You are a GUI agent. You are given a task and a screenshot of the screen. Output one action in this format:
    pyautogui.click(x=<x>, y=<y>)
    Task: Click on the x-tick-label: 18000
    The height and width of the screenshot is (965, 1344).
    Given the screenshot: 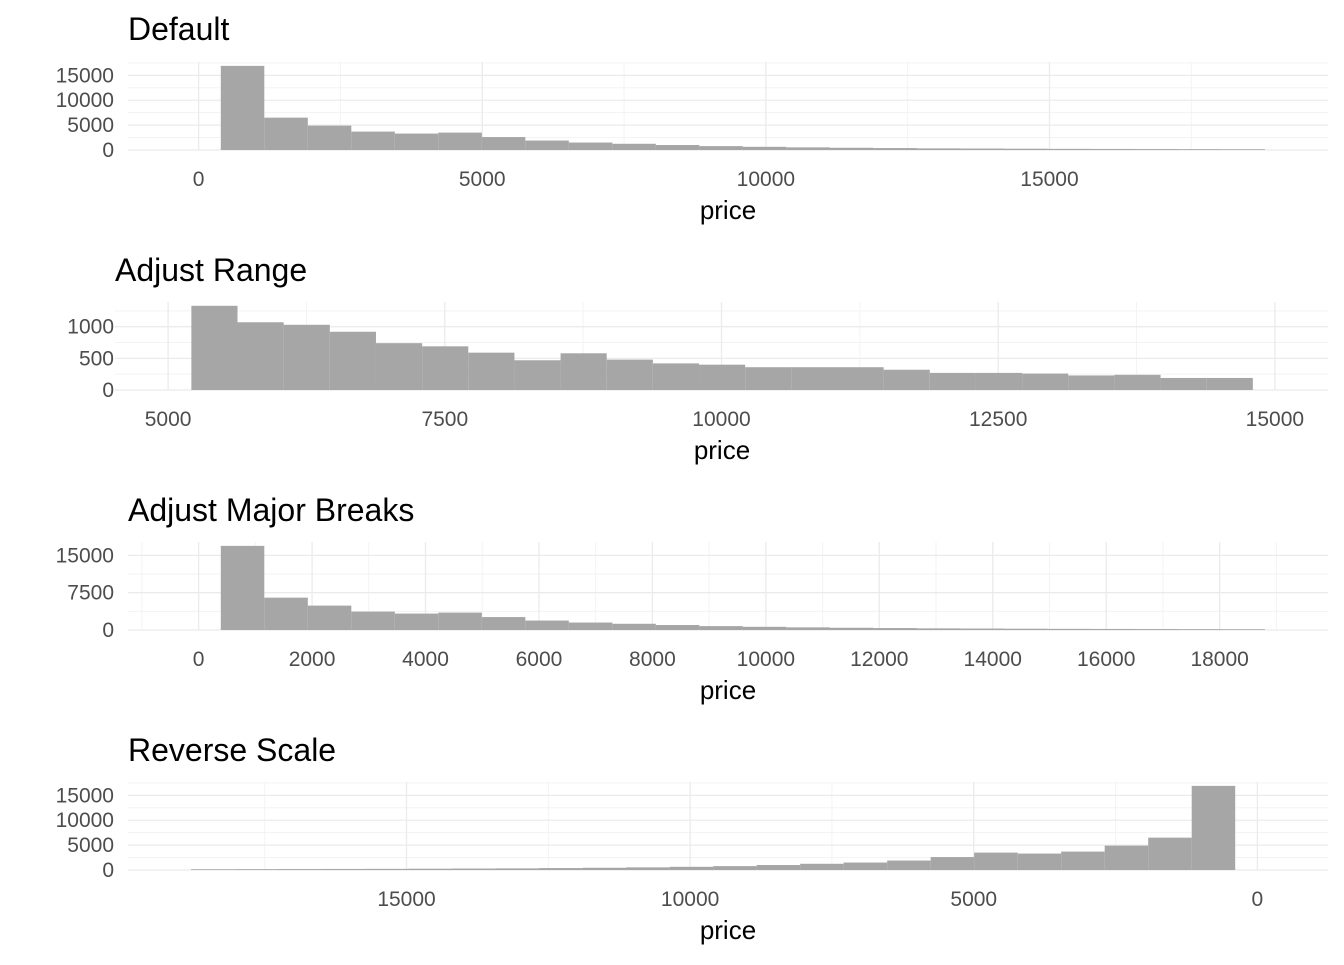 What is the action you would take?
    pyautogui.click(x=1219, y=659)
    